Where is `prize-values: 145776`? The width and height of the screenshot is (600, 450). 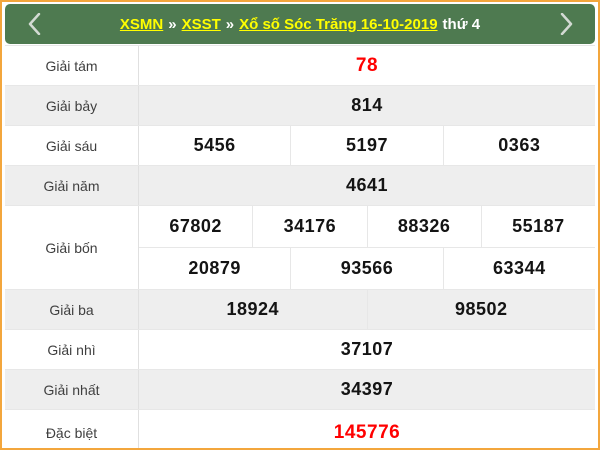
prize-values: 145776 is located at coordinates (367, 429).